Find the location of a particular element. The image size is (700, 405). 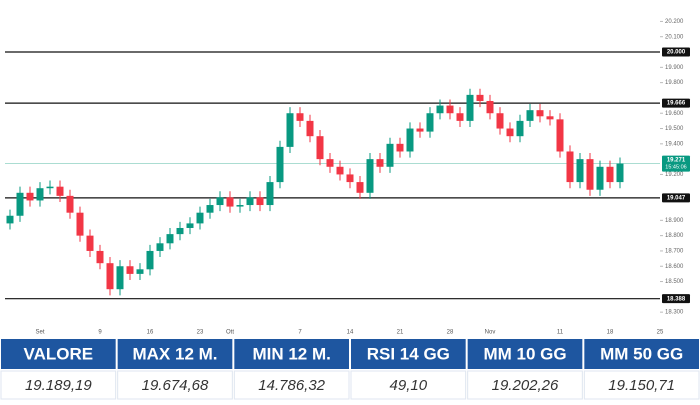

y-tick-label: 19.800 is located at coordinates (674, 83).